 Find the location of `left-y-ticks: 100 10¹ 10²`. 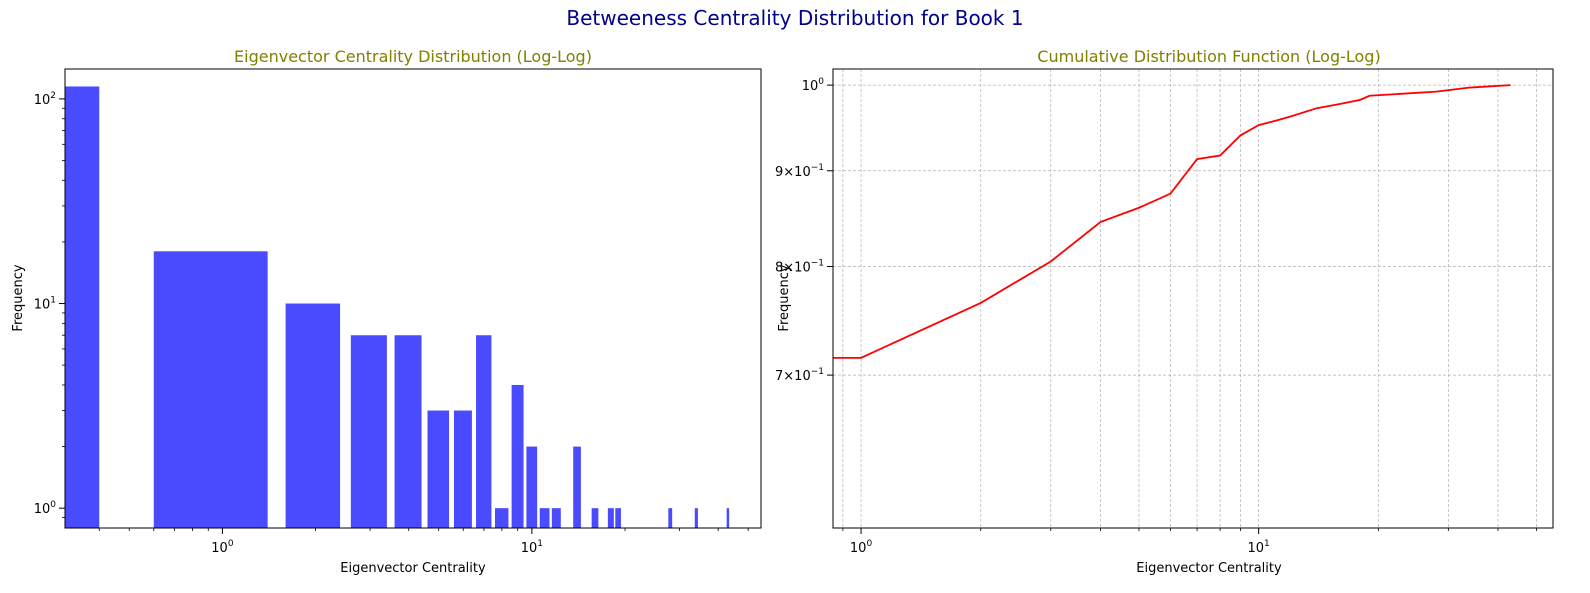

left-y-ticks: 100 10¹ 10² is located at coordinates (49, 304).